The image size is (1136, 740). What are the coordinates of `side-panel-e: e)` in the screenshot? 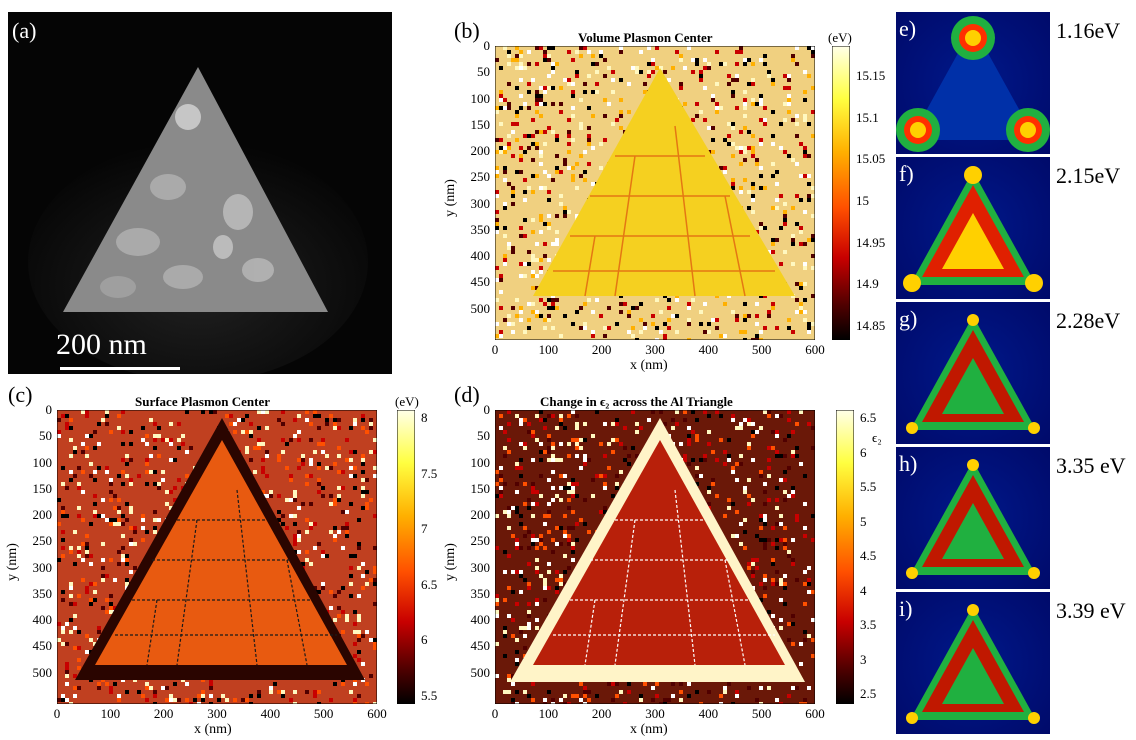 It's located at (973, 83).